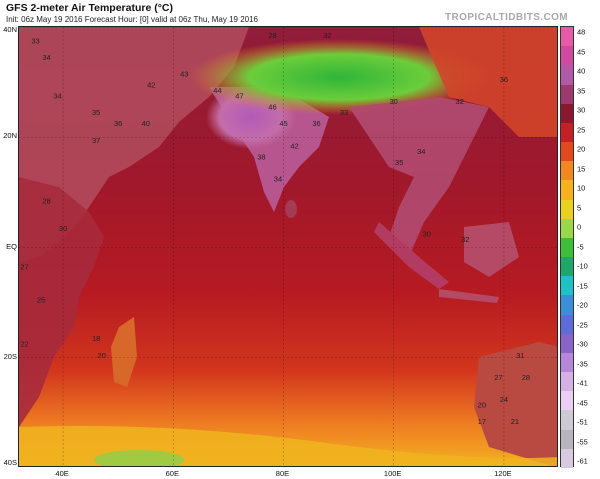 The image size is (600, 479). Describe the element at coordinates (283, 123) in the screenshot. I see `station-value: 45` at that location.